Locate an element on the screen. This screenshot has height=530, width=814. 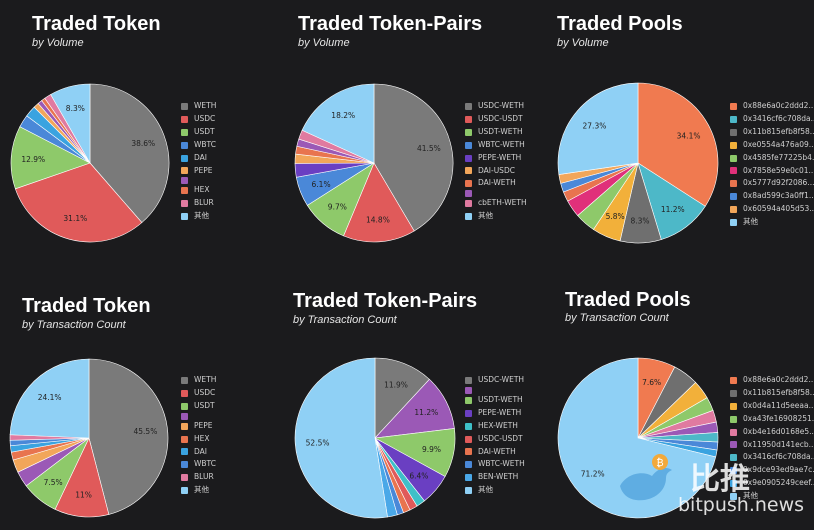
slice-value-label: 9.7% is located at coordinates (337, 206).